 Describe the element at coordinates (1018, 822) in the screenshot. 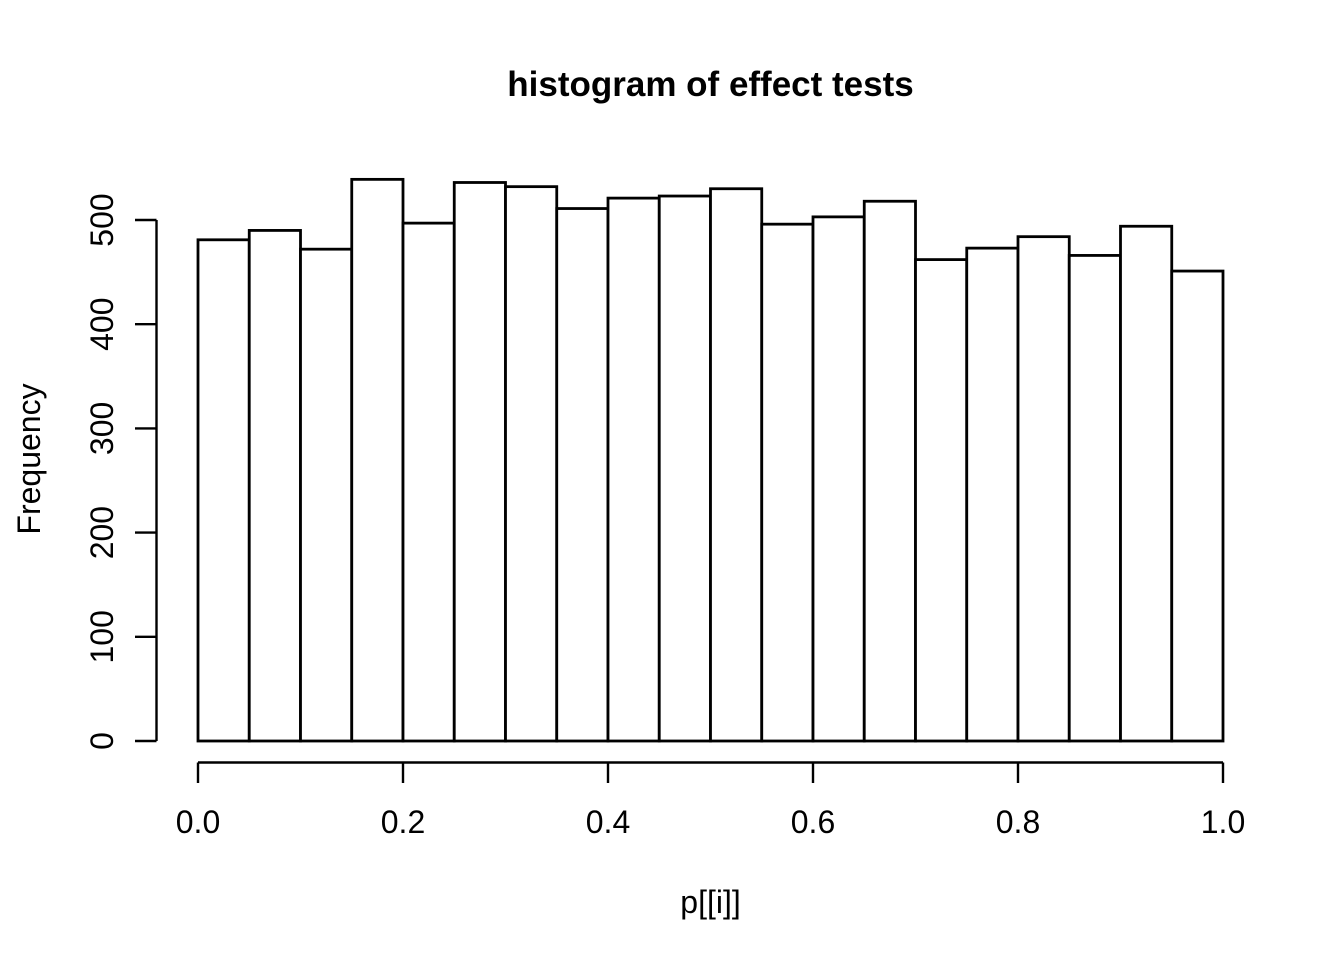

I see `x-axis-tick-label: 0.8` at that location.